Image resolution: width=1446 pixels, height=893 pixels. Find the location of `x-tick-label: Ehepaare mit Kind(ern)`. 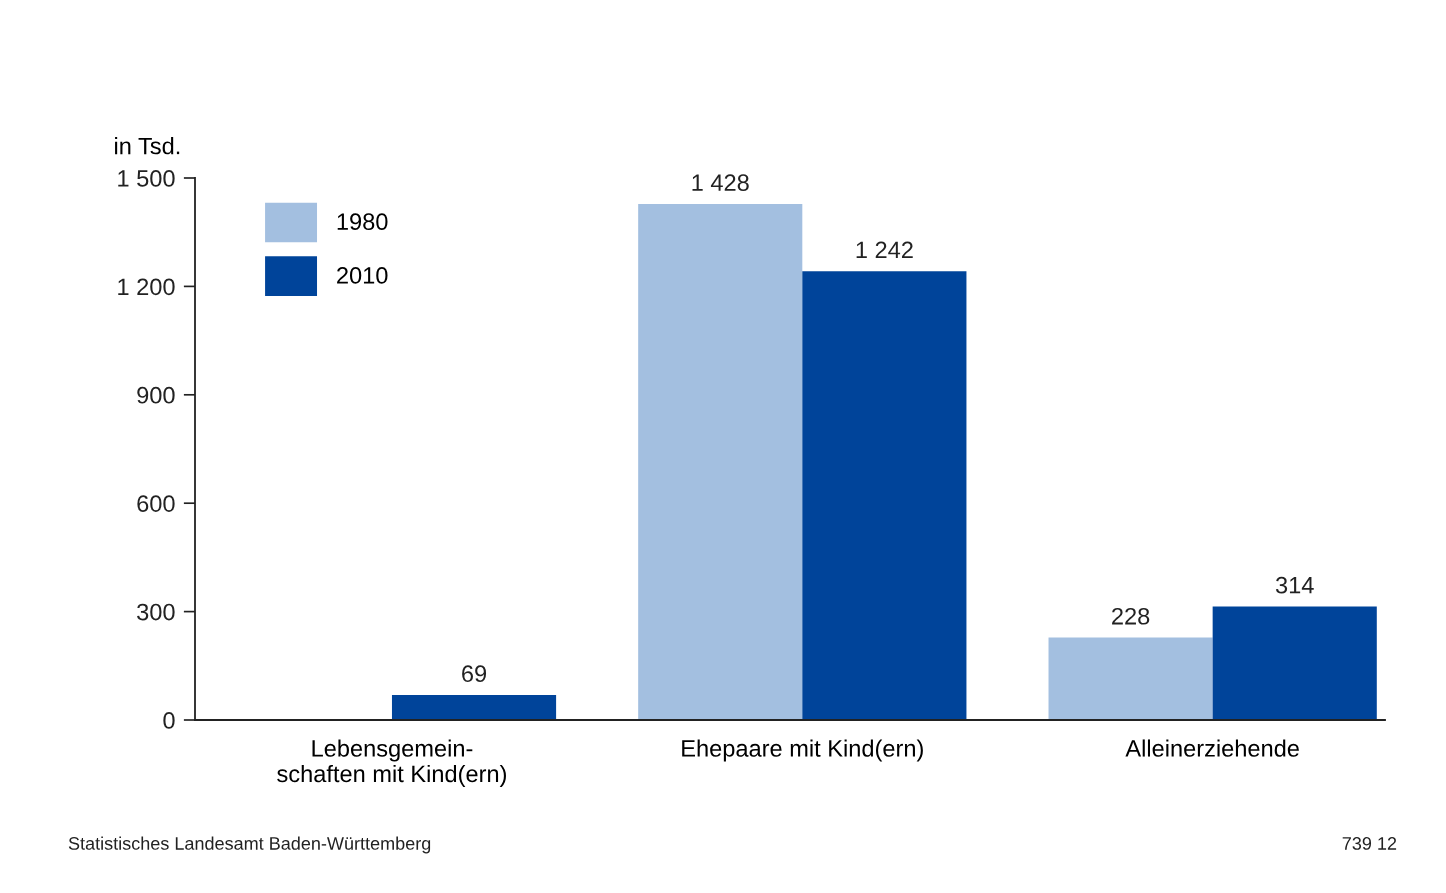

x-tick-label: Ehepaare mit Kind(ern) is located at coordinates (802, 750).